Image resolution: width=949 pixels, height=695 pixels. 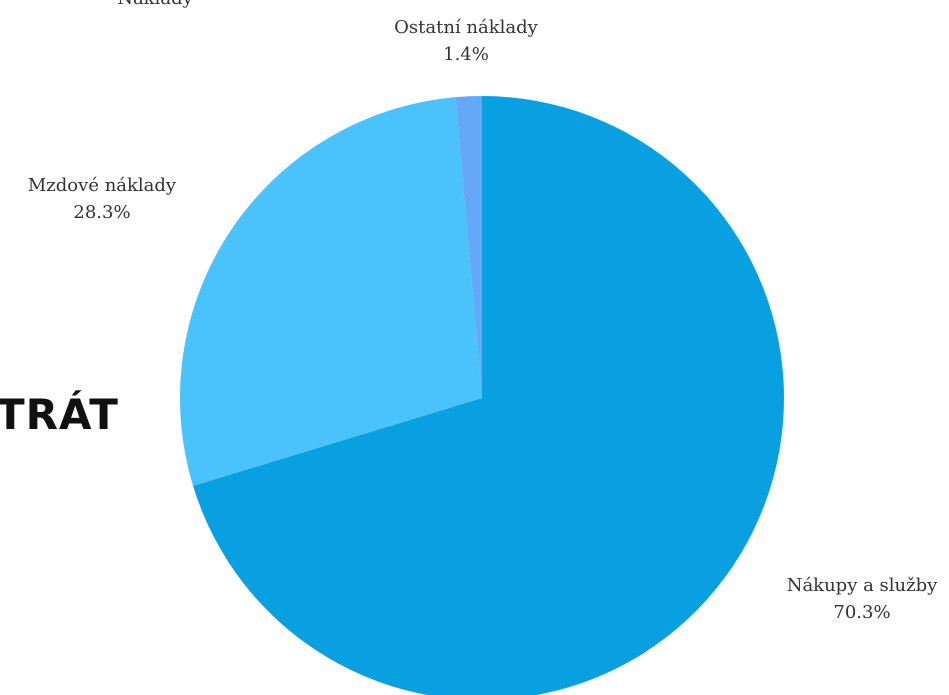 What do you see at coordinates (102, 185) in the screenshot?
I see `slice-label-wages-name: Mzdové náklady` at bounding box center [102, 185].